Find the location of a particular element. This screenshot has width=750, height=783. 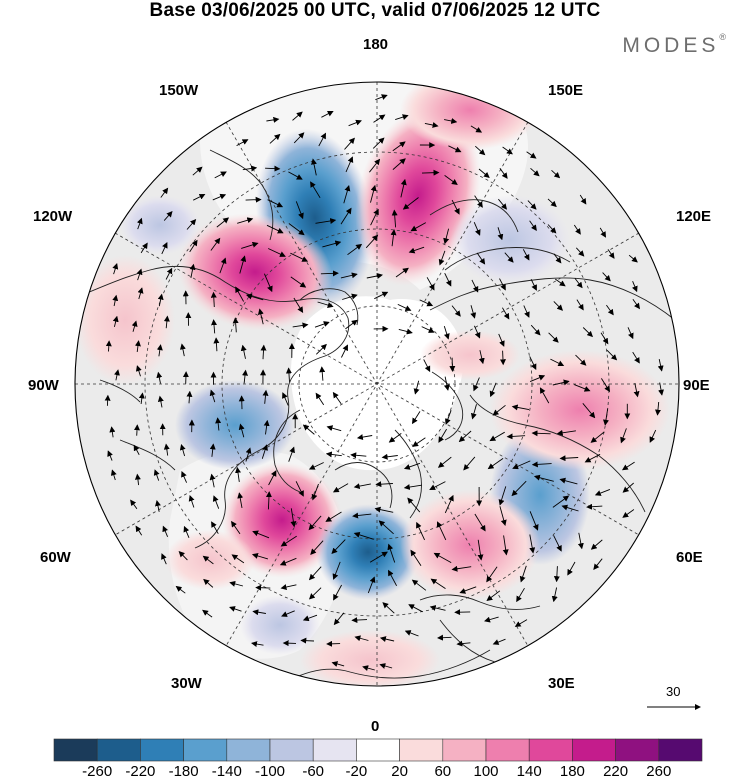

modes-logo: MODES® is located at coordinates (674, 45).